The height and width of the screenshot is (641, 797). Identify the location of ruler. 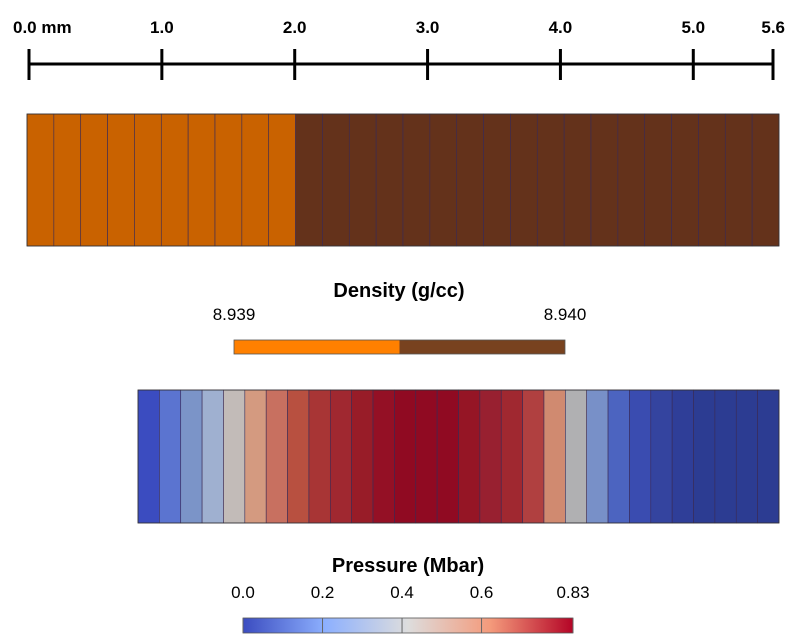
(401, 64).